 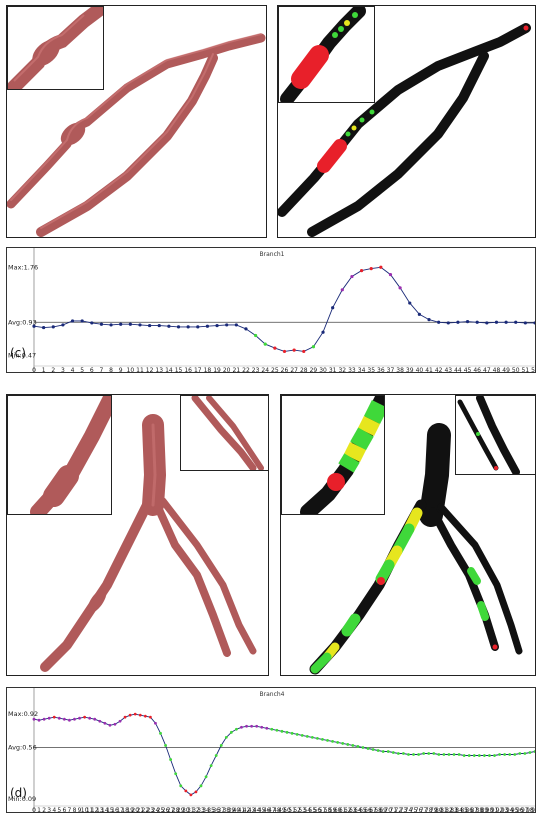 What do you see at coordinates (371, 370) in the screenshot?
I see `c-tick-label: 35` at bounding box center [371, 370].